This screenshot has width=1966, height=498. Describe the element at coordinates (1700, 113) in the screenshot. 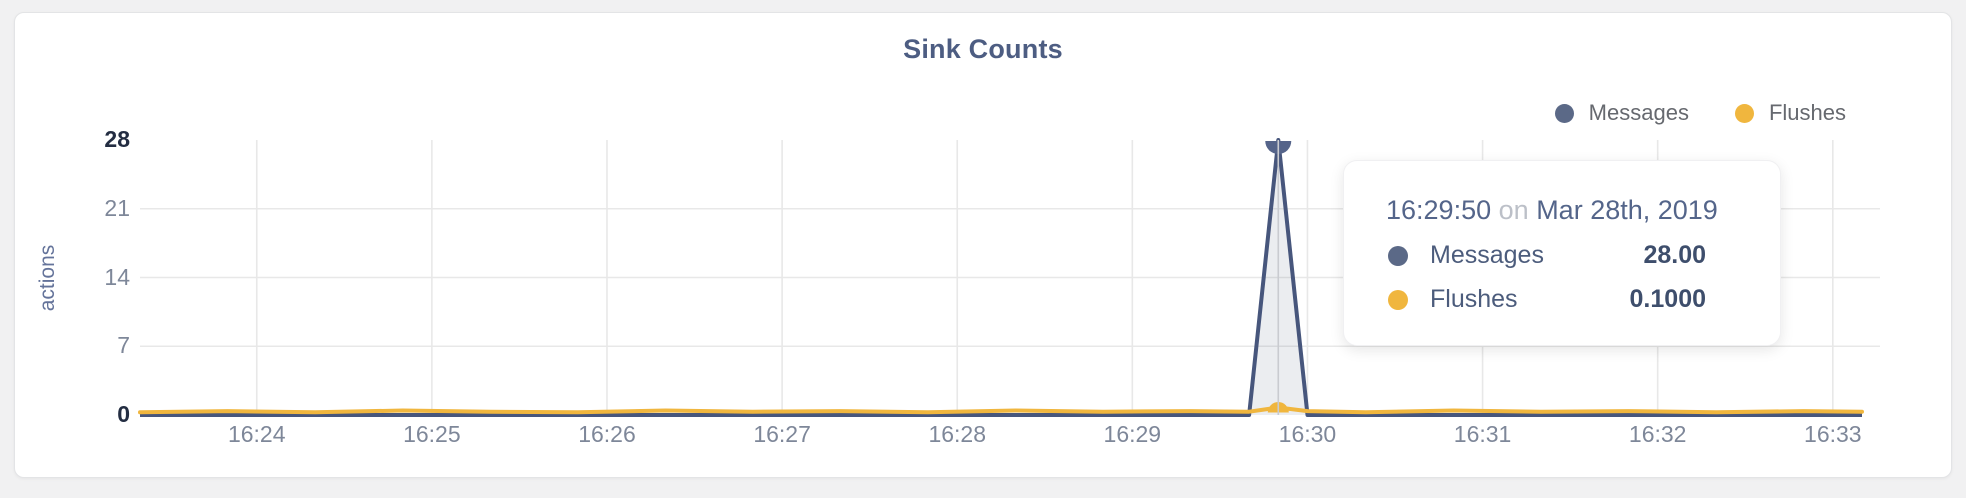

I see `chart-legend: Messages Flushes` at that location.